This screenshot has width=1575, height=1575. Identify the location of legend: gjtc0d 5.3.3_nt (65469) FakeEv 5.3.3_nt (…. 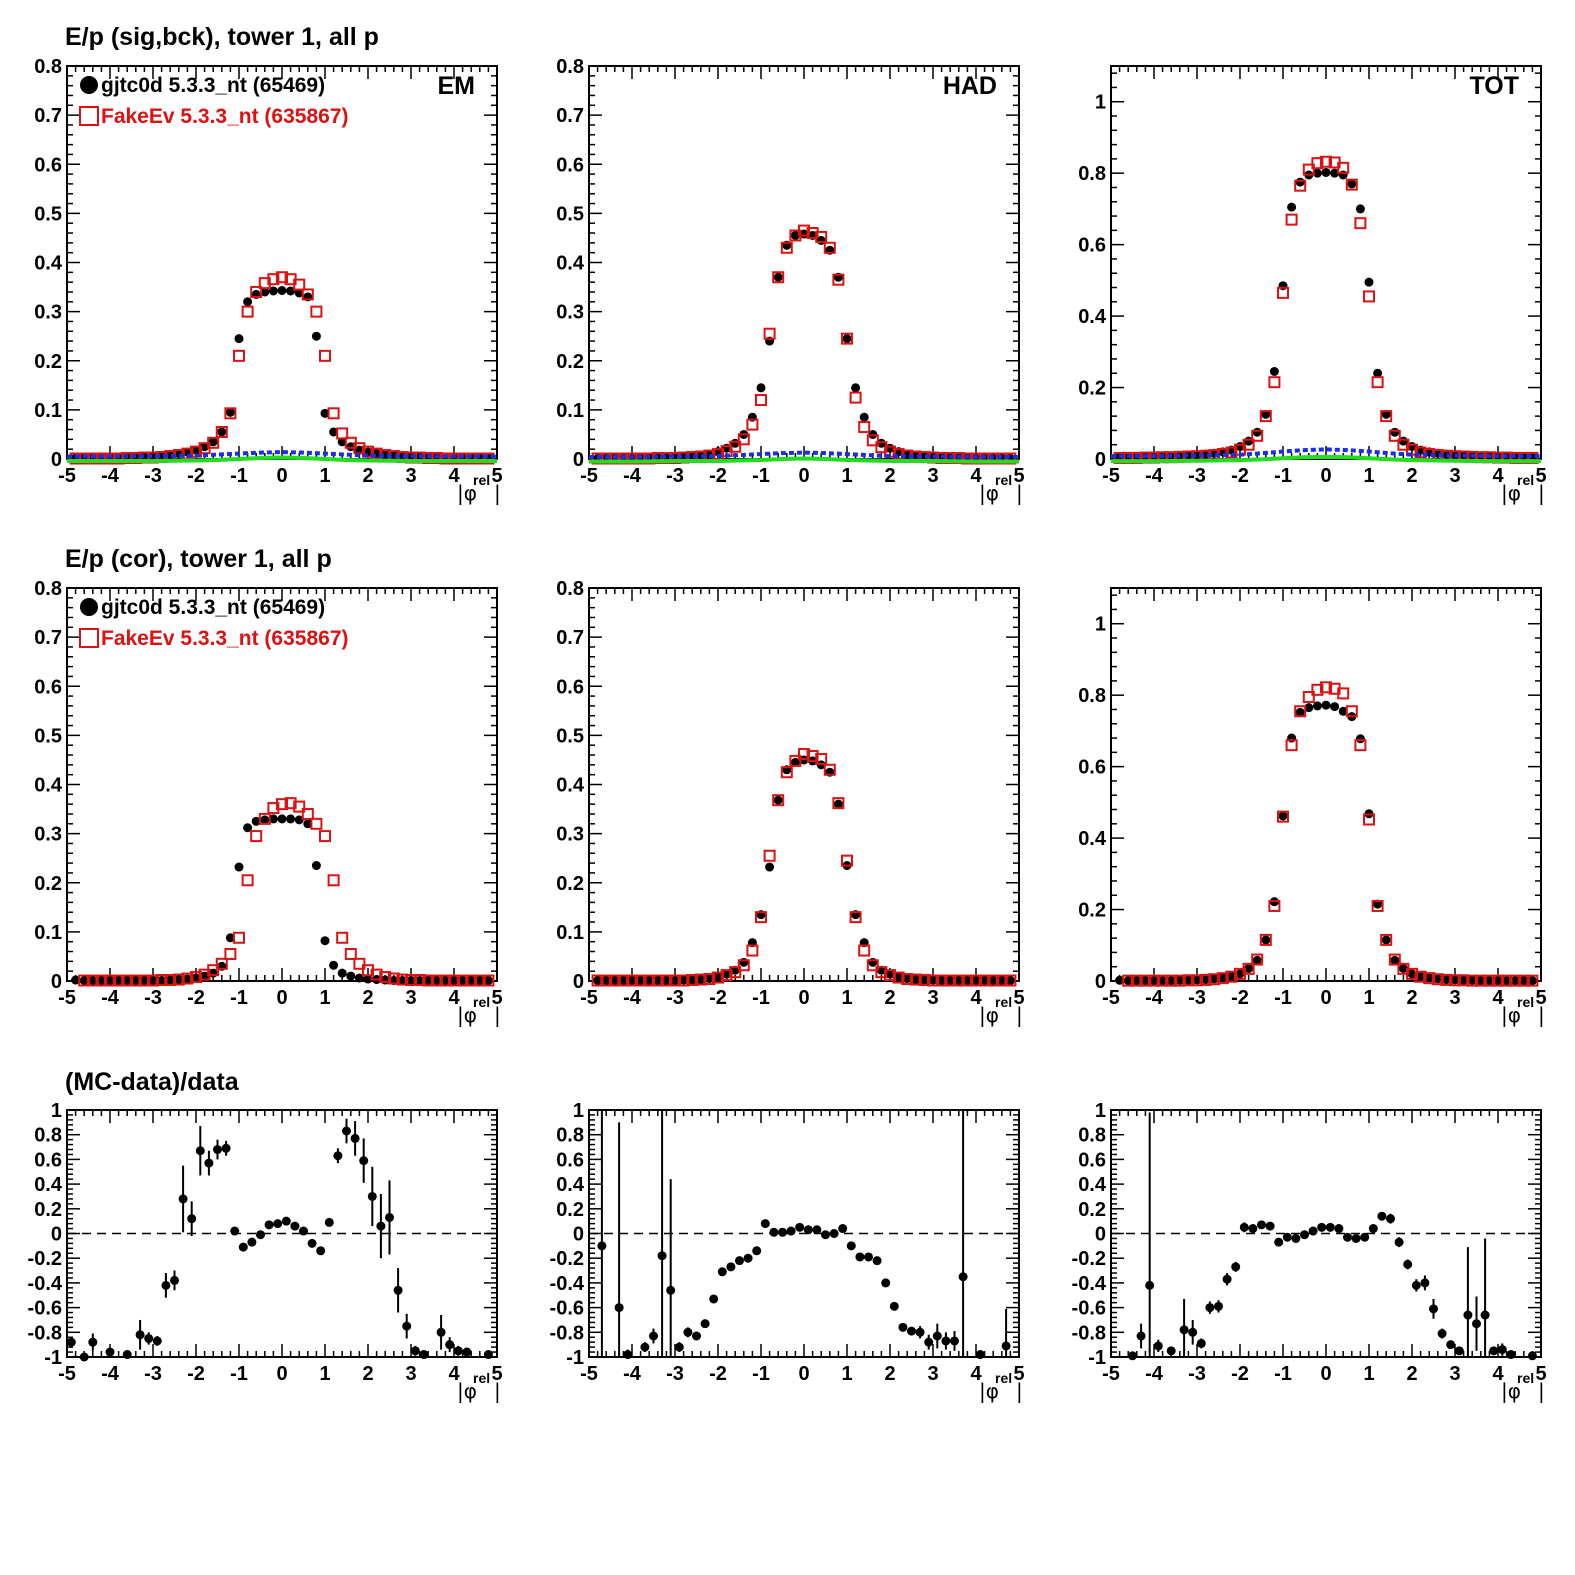
(214, 623).